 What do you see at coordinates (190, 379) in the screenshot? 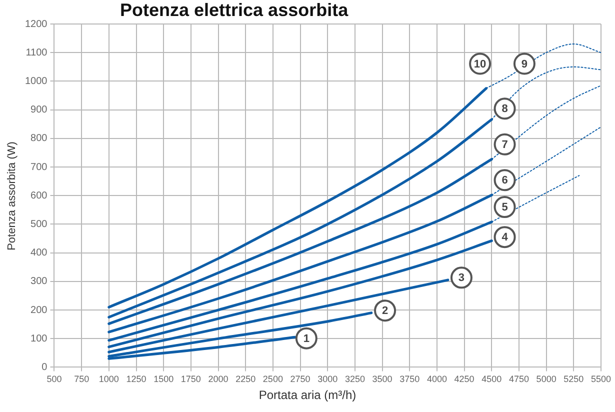
I see `x-tick-label: 1750` at bounding box center [190, 379].